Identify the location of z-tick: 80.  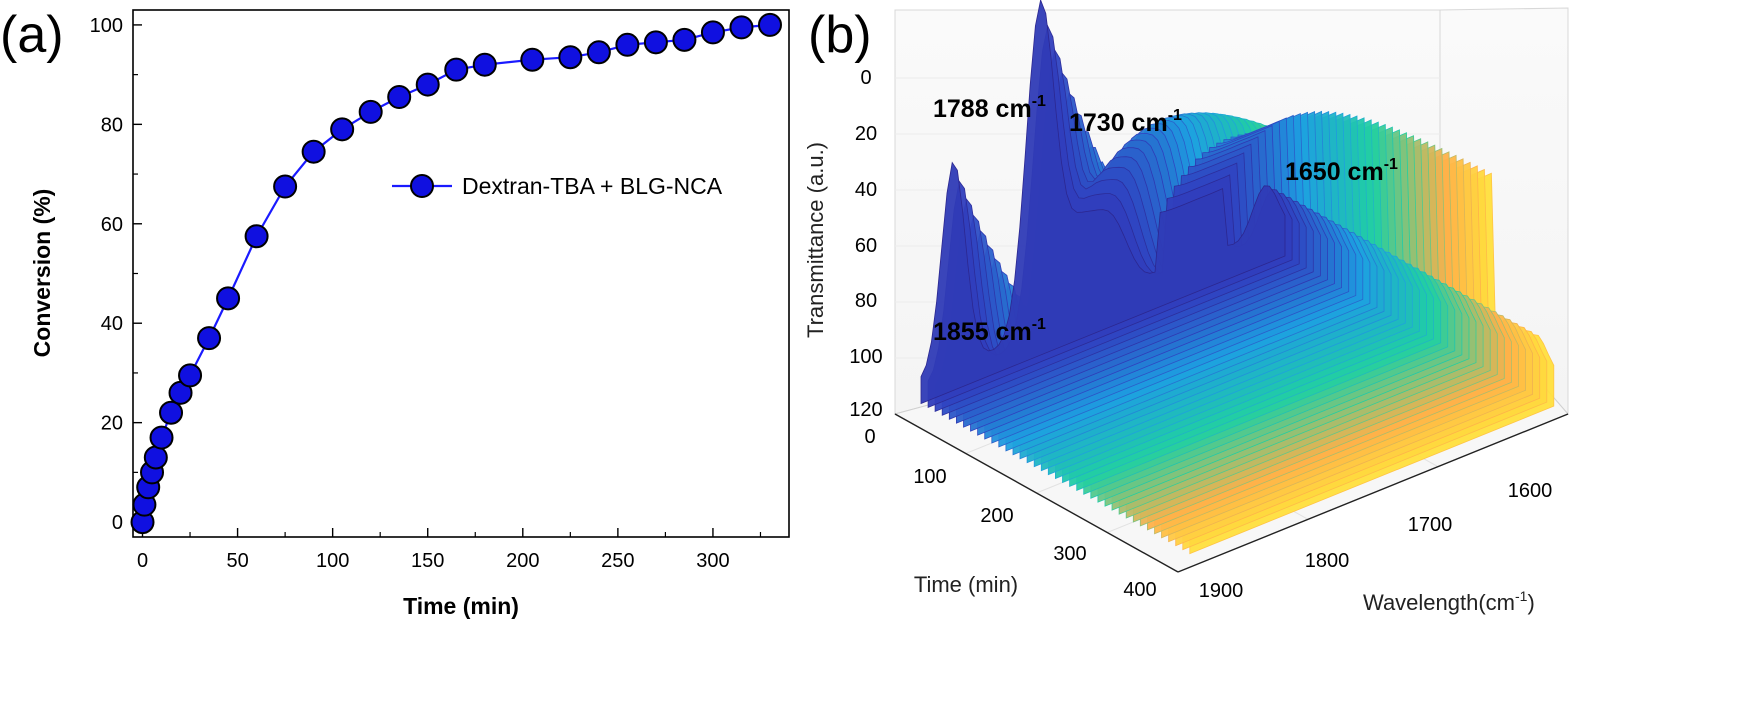
(866, 301).